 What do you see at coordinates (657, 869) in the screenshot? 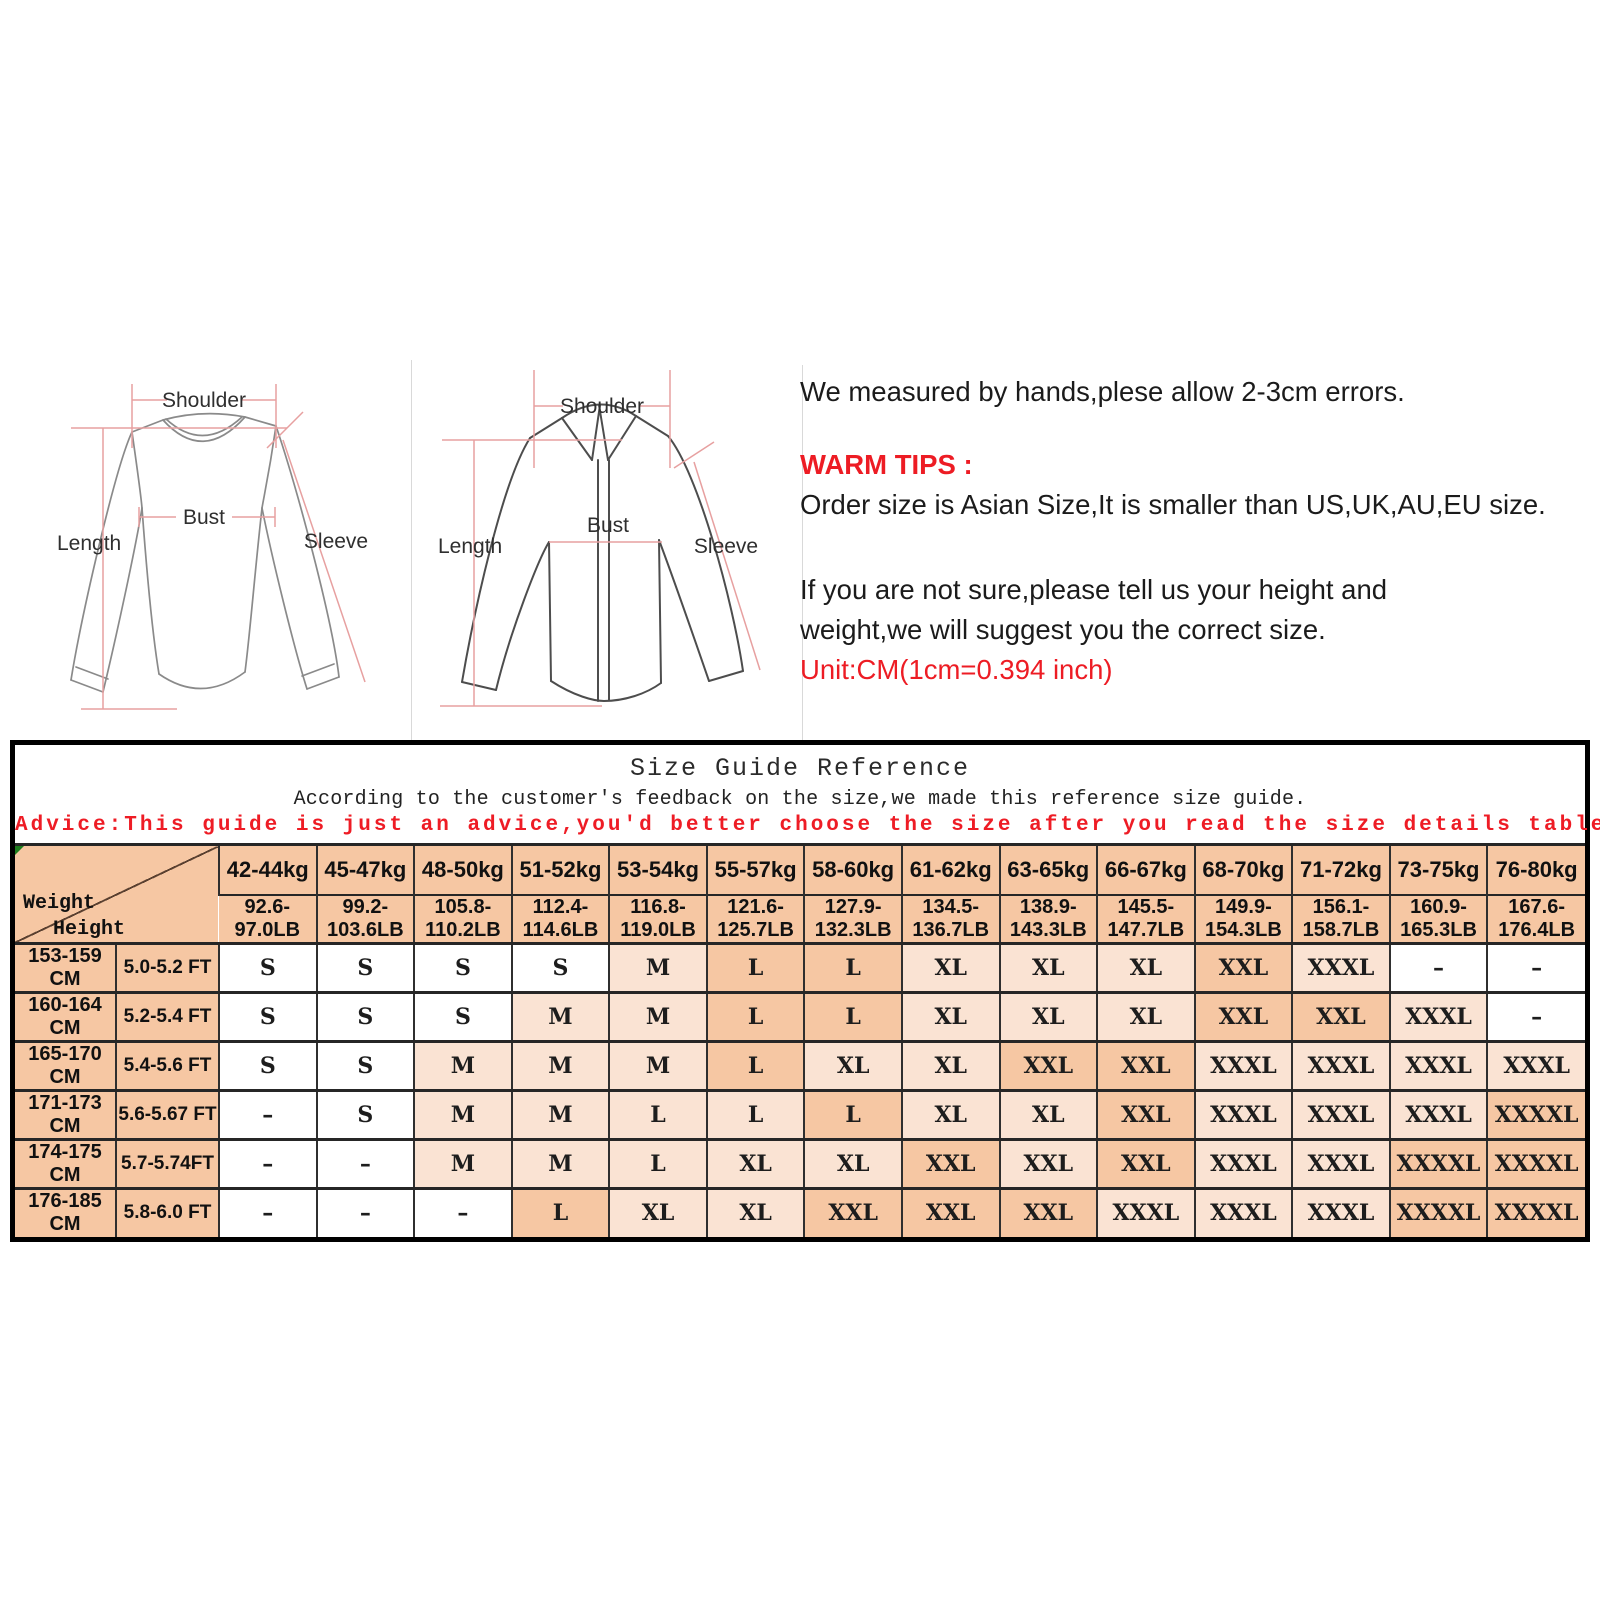
I see `weight-kg-header: 53-54kg` at bounding box center [657, 869].